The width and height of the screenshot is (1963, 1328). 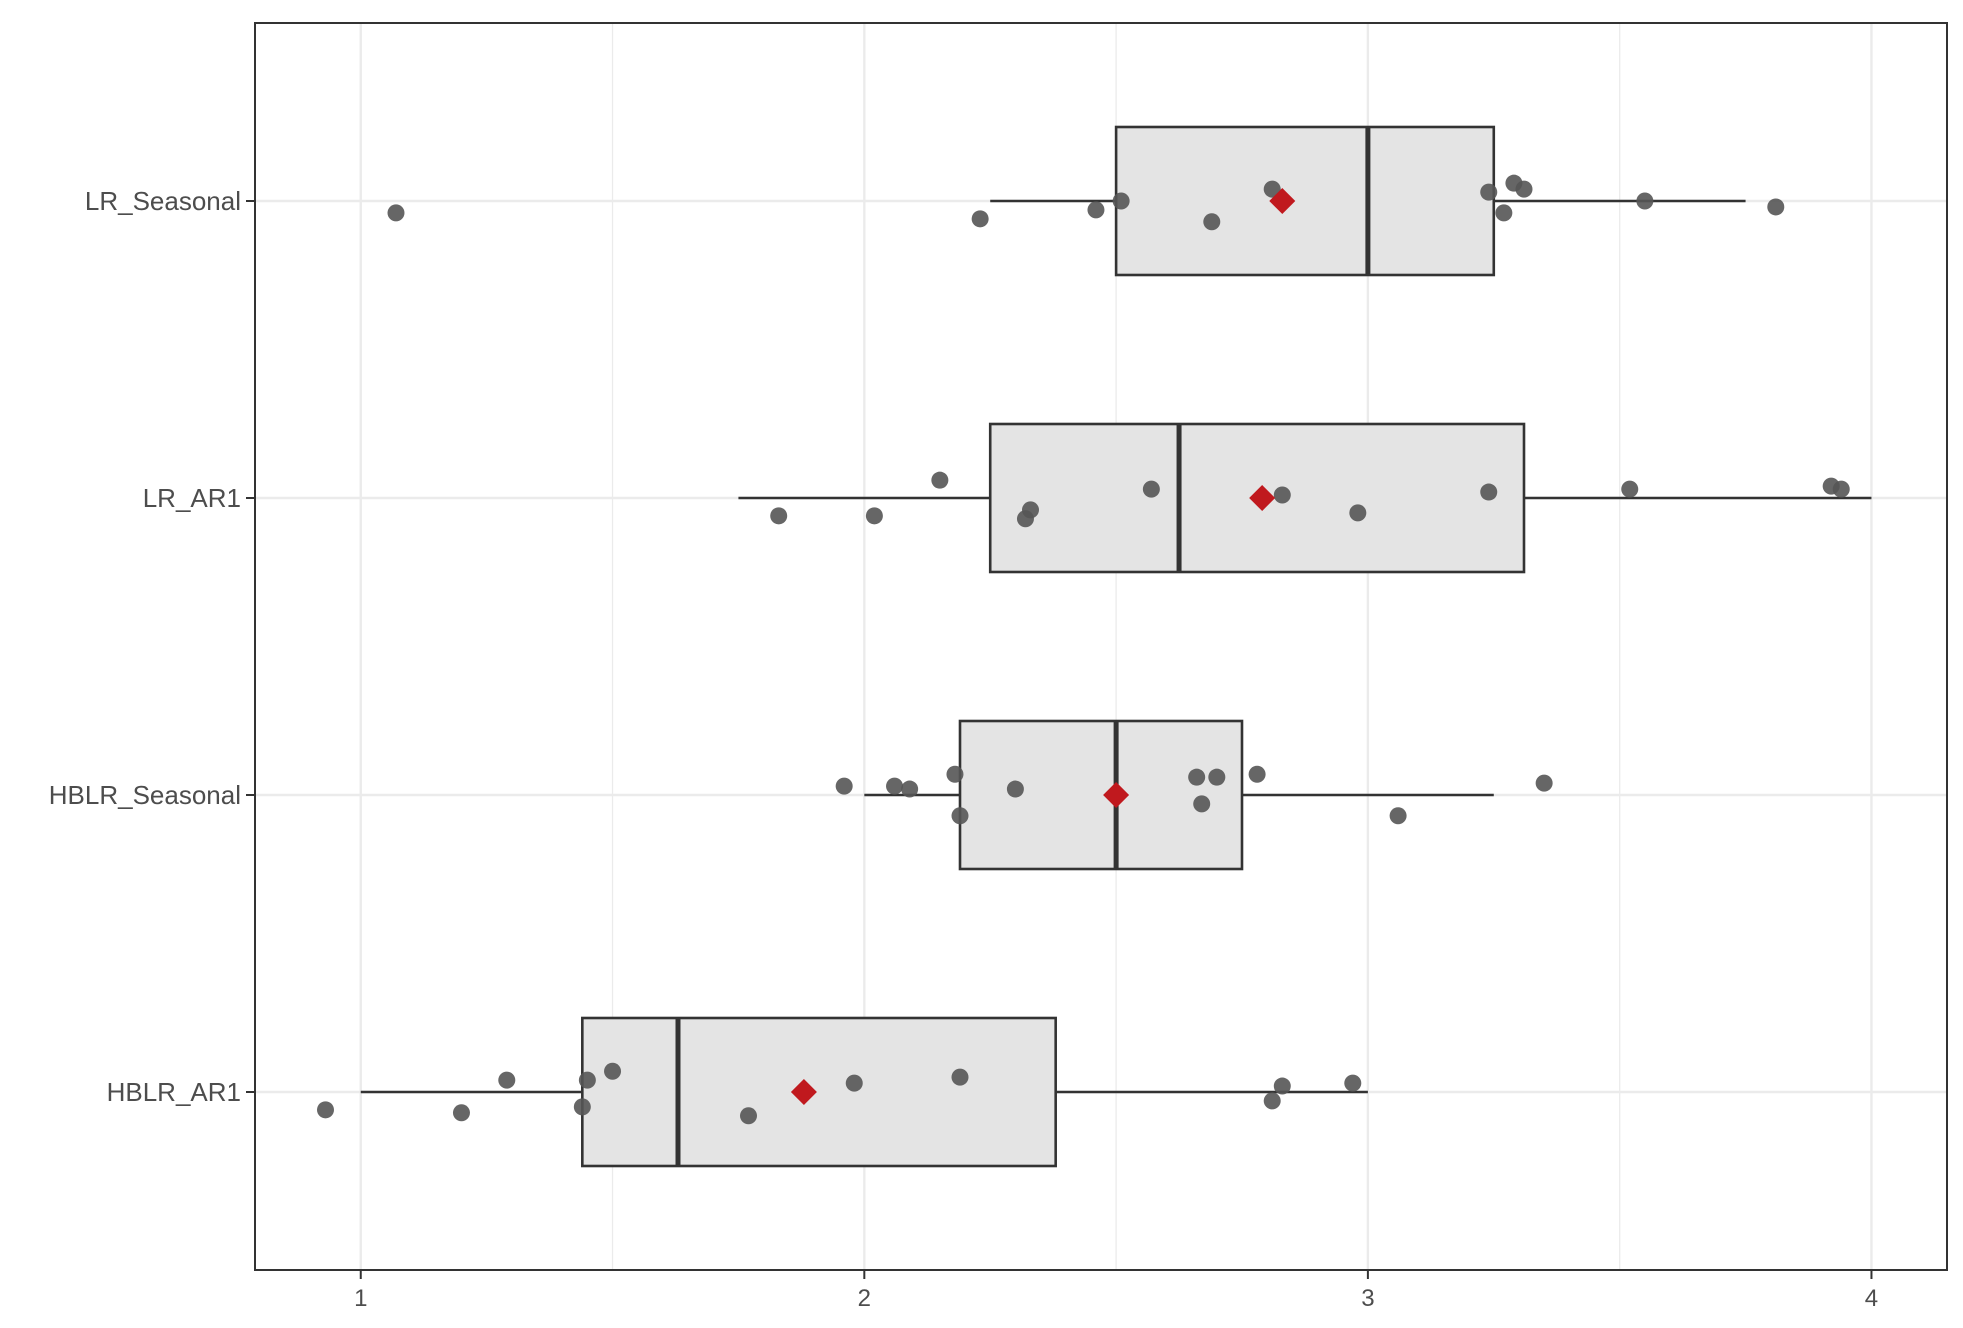 I want to click on y-tick-label: HBLR_Seasonal, so click(x=145, y=795).